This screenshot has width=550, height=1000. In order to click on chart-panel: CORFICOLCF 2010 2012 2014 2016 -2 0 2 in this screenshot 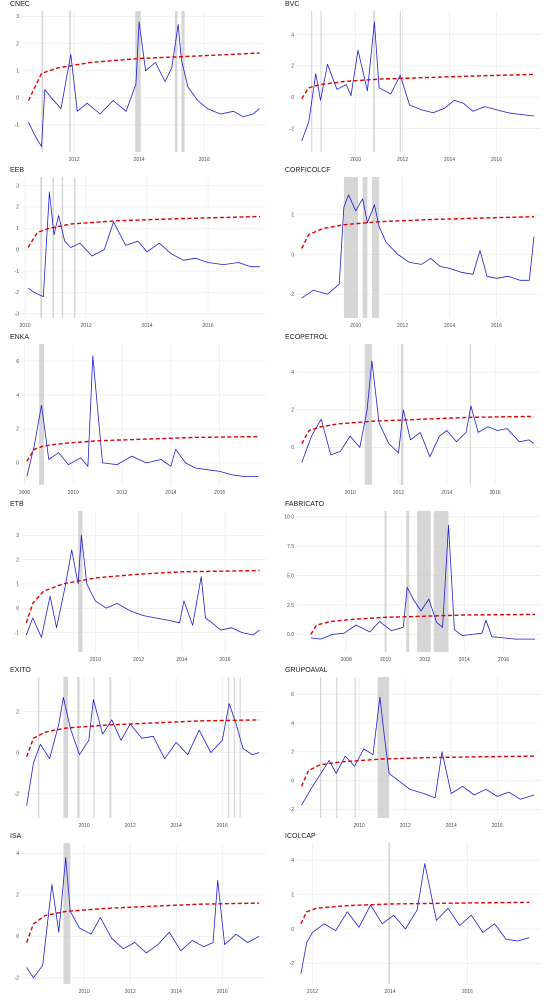, I will do `click(412, 249)`.